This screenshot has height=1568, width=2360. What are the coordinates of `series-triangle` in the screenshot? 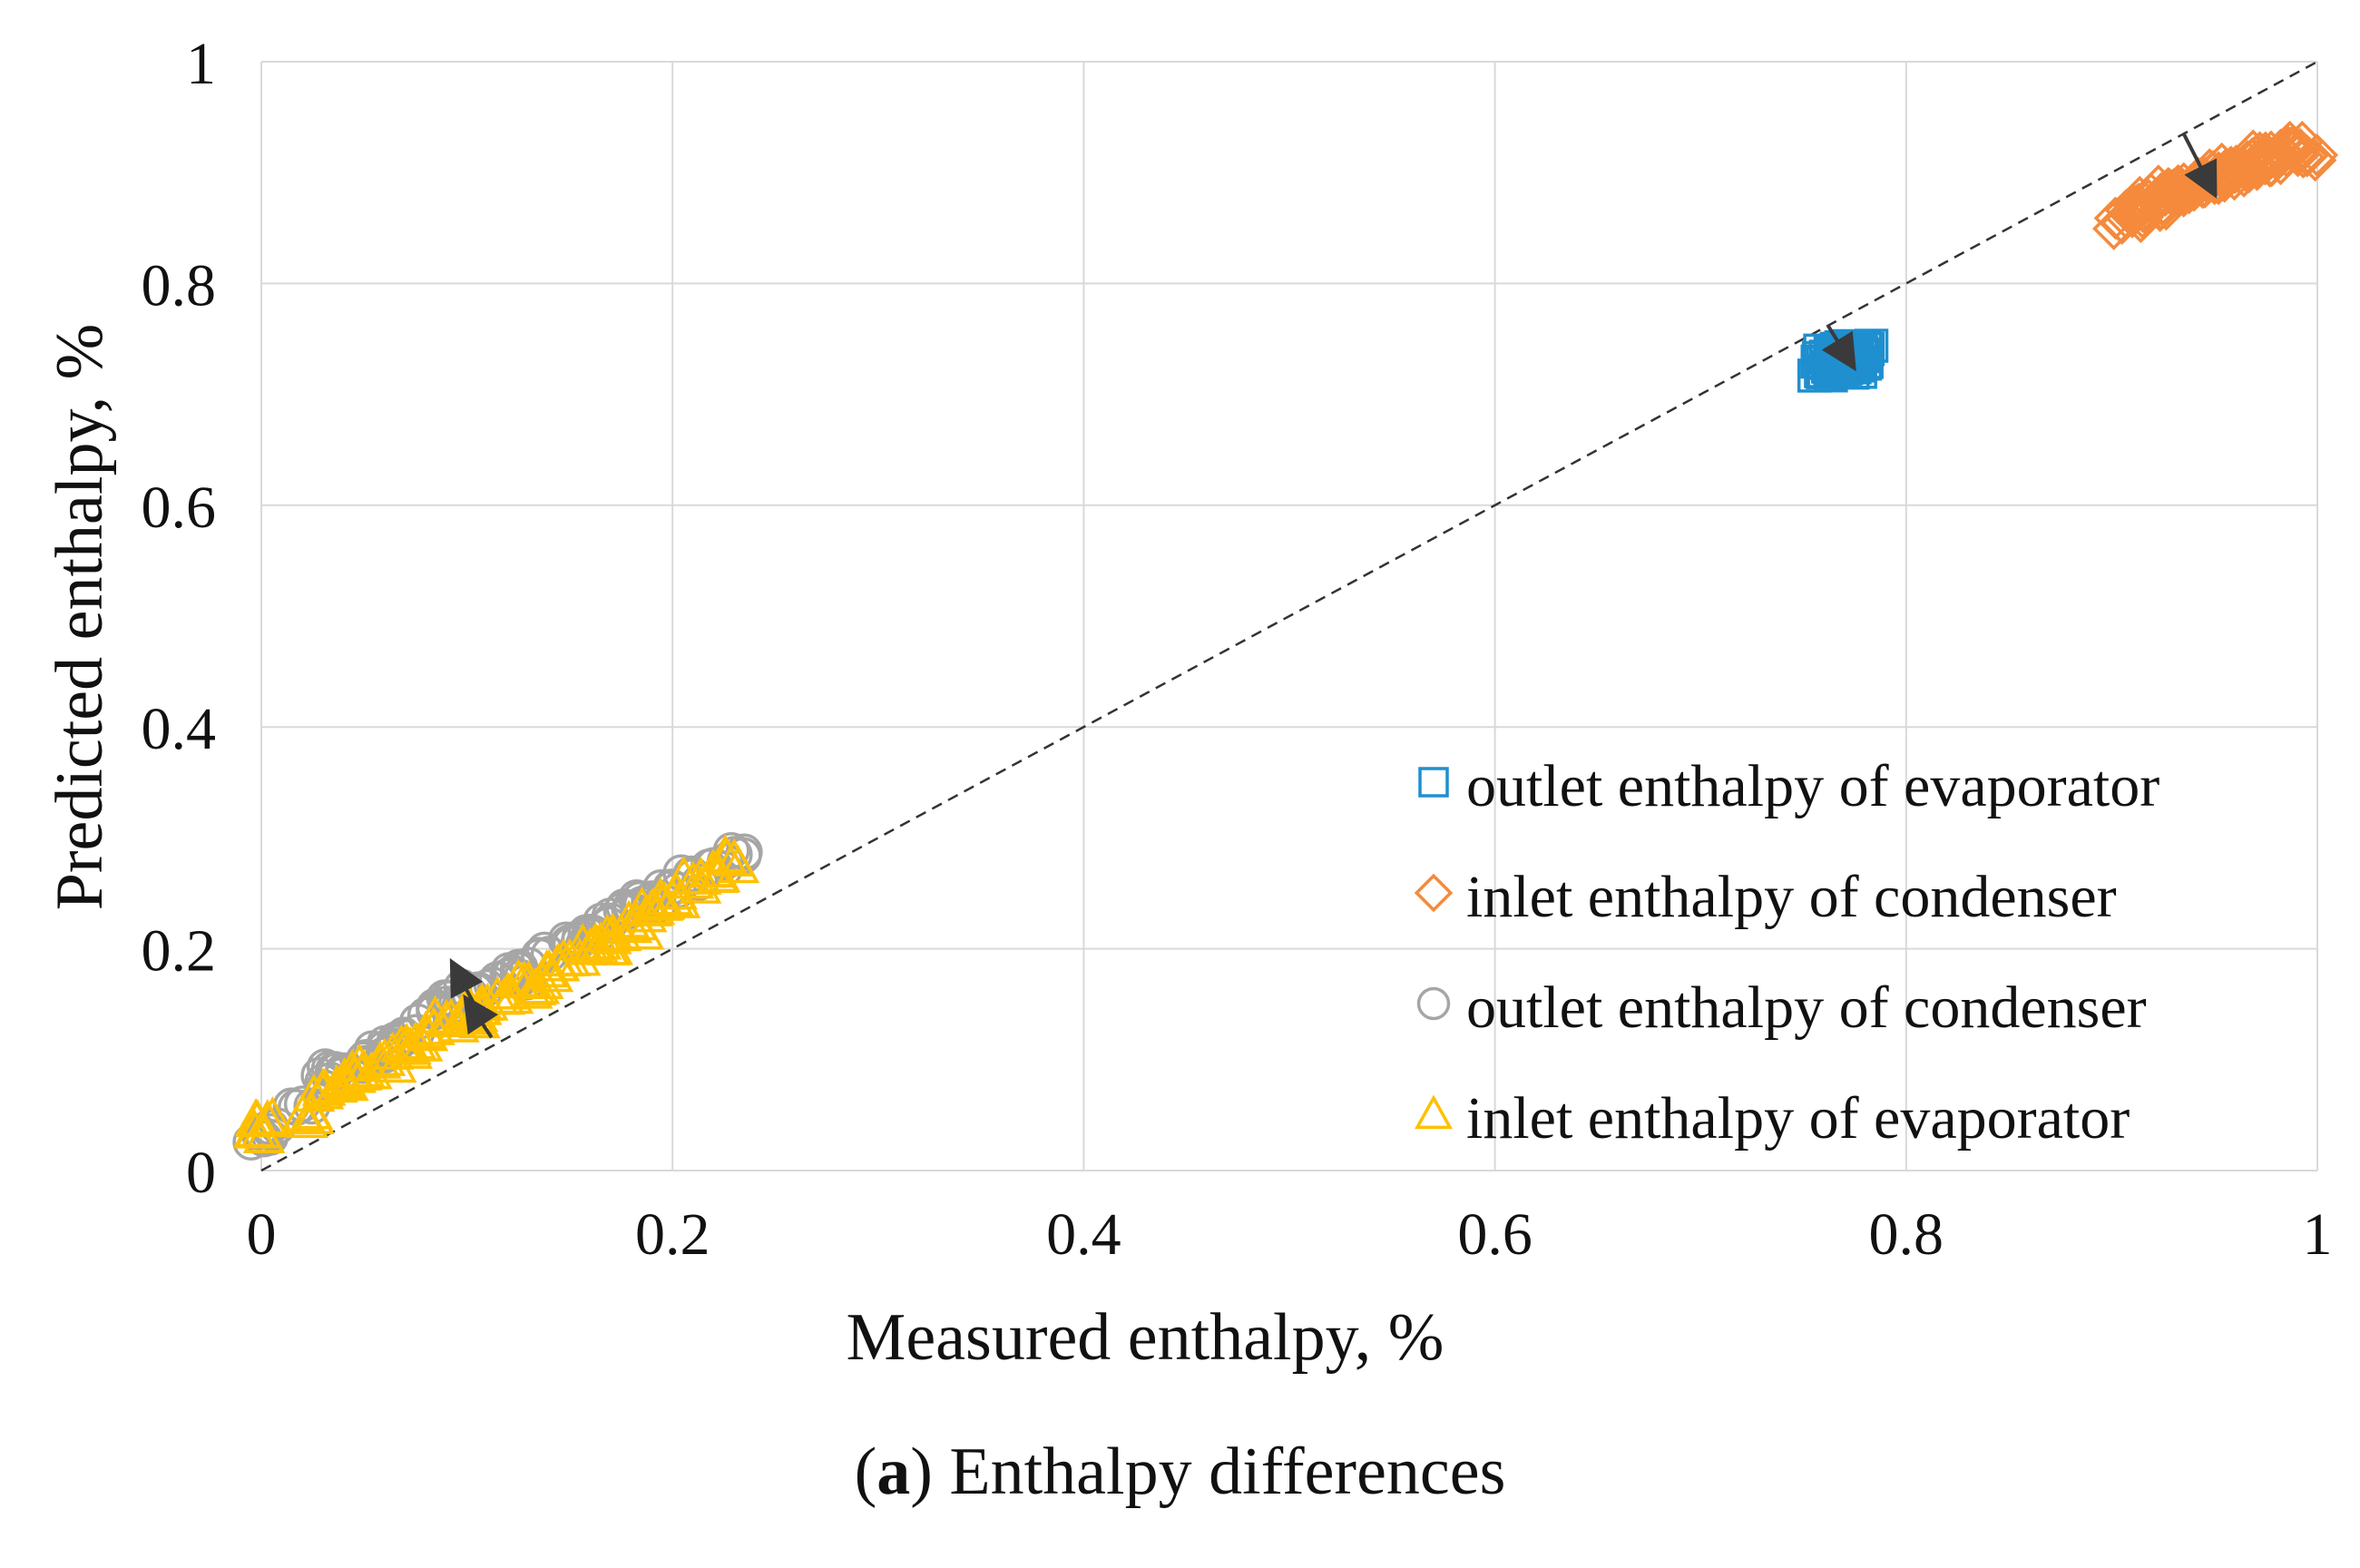 It's located at (497, 993).